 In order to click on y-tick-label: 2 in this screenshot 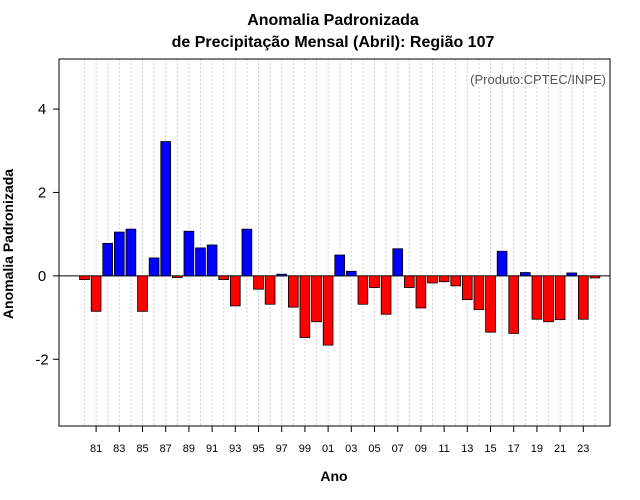, I will do `click(42, 192)`.